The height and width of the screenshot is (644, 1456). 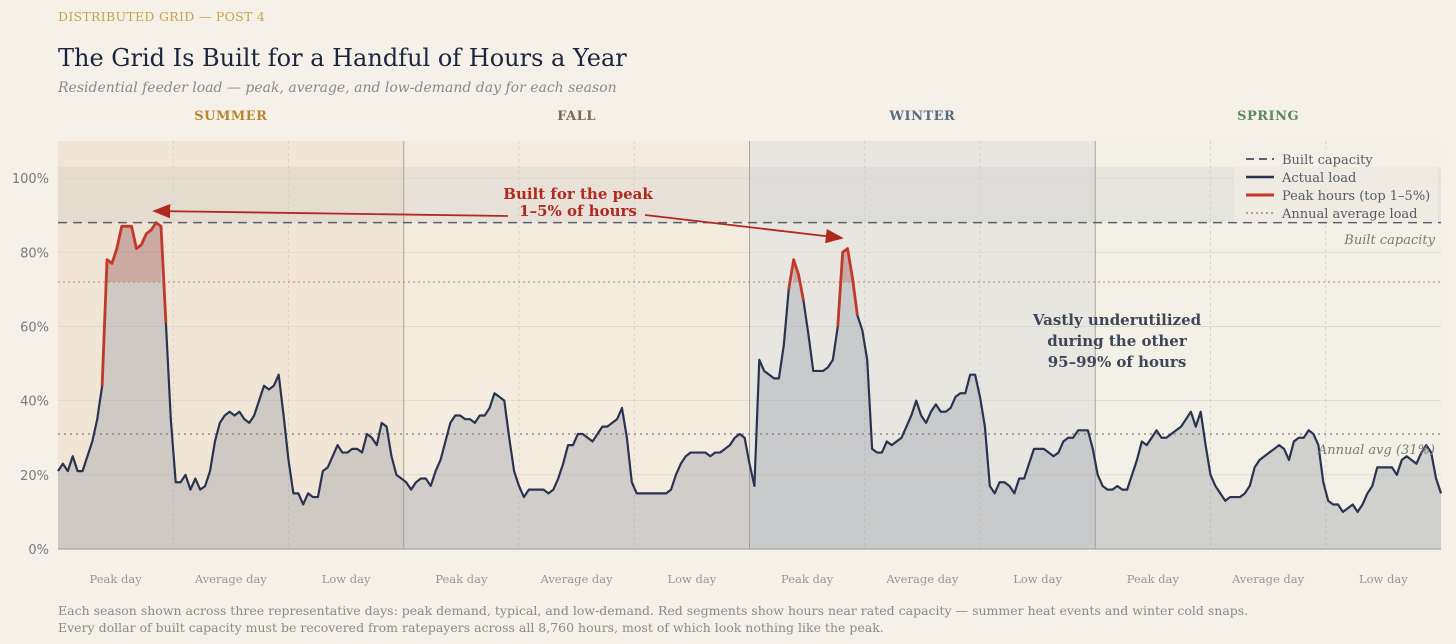 What do you see at coordinates (162, 16) in the screenshot?
I see `kicker: DISTRIBUTED GRID — POST 4` at bounding box center [162, 16].